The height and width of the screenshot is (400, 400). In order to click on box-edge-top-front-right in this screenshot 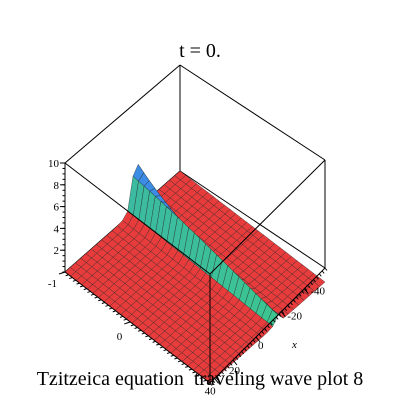, I will do `click(267, 217)`.